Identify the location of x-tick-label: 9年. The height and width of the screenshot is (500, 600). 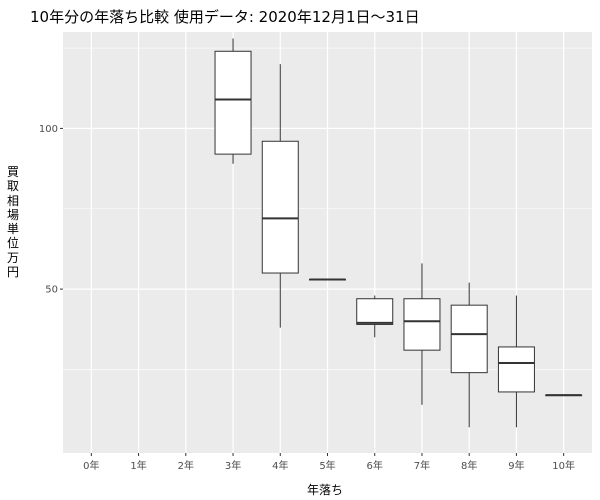
(516, 465).